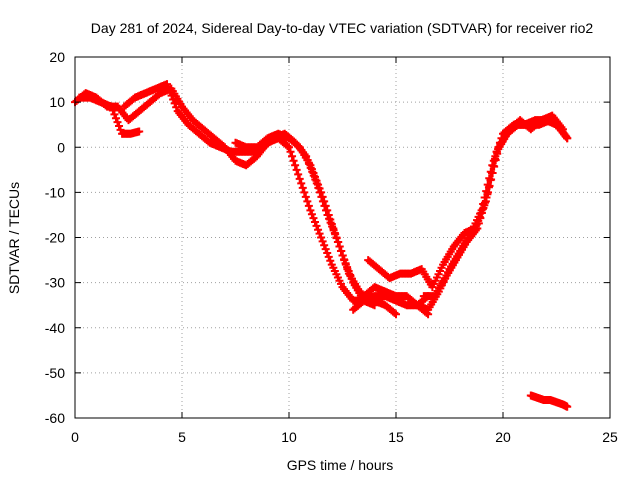  I want to click on y-tick-label: -20, so click(55, 238).